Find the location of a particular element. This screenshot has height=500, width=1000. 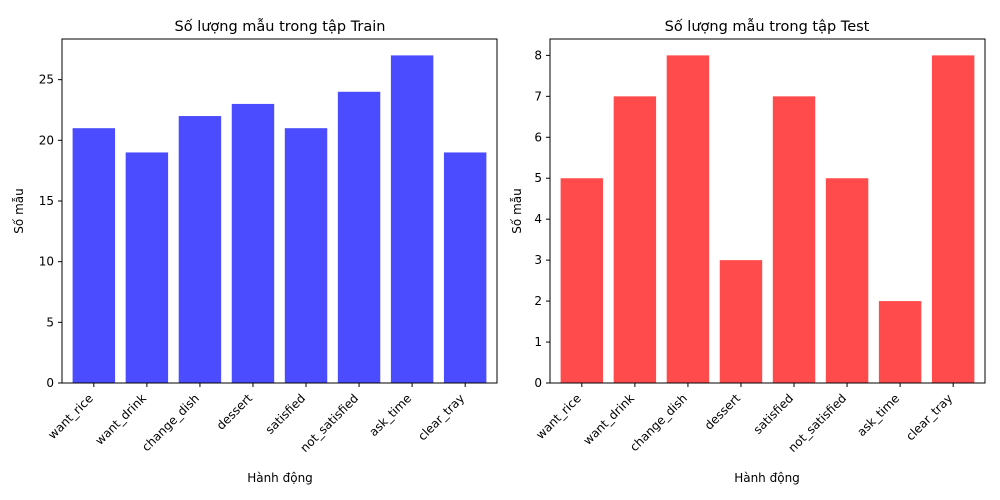

y-tick-label: 6 is located at coordinates (538, 137).